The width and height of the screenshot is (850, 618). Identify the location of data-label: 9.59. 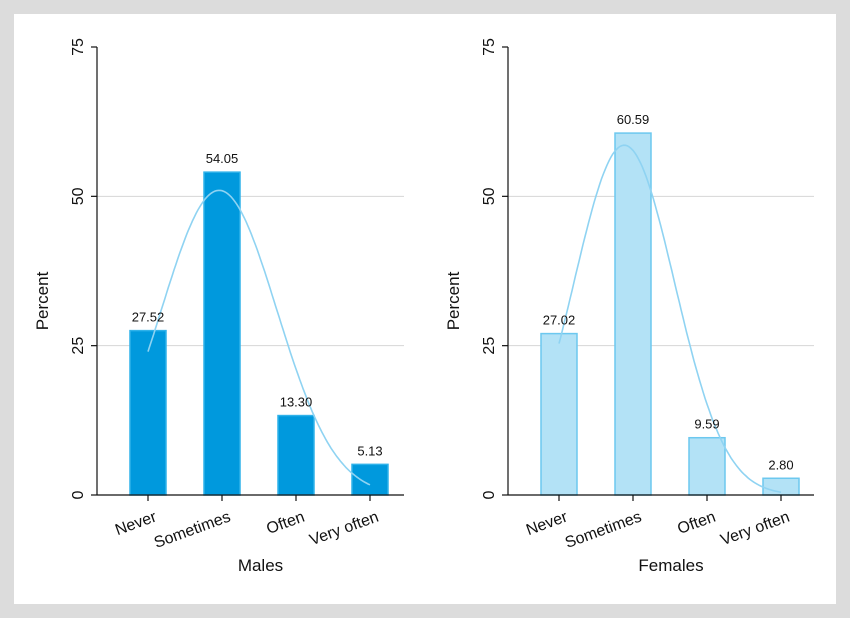
(706, 424).